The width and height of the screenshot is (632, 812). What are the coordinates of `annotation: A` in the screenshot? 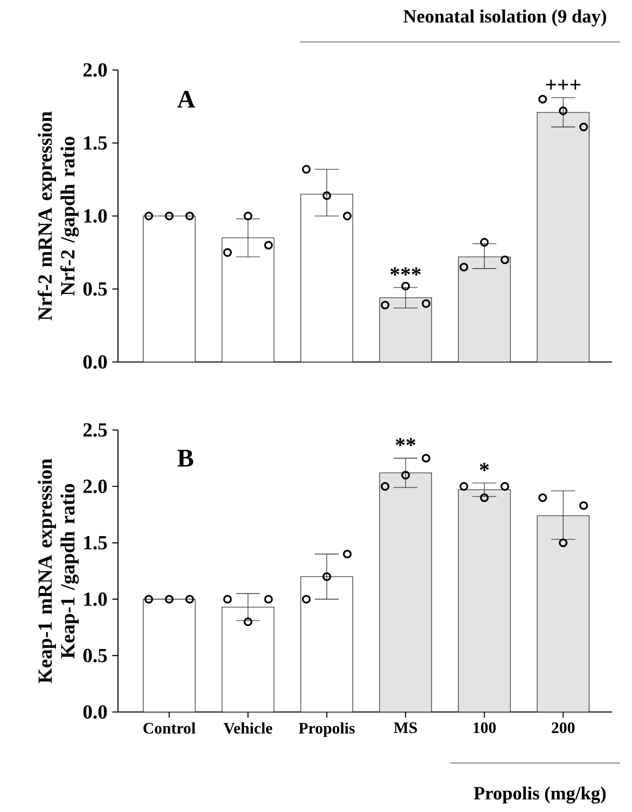 It's located at (186, 99).